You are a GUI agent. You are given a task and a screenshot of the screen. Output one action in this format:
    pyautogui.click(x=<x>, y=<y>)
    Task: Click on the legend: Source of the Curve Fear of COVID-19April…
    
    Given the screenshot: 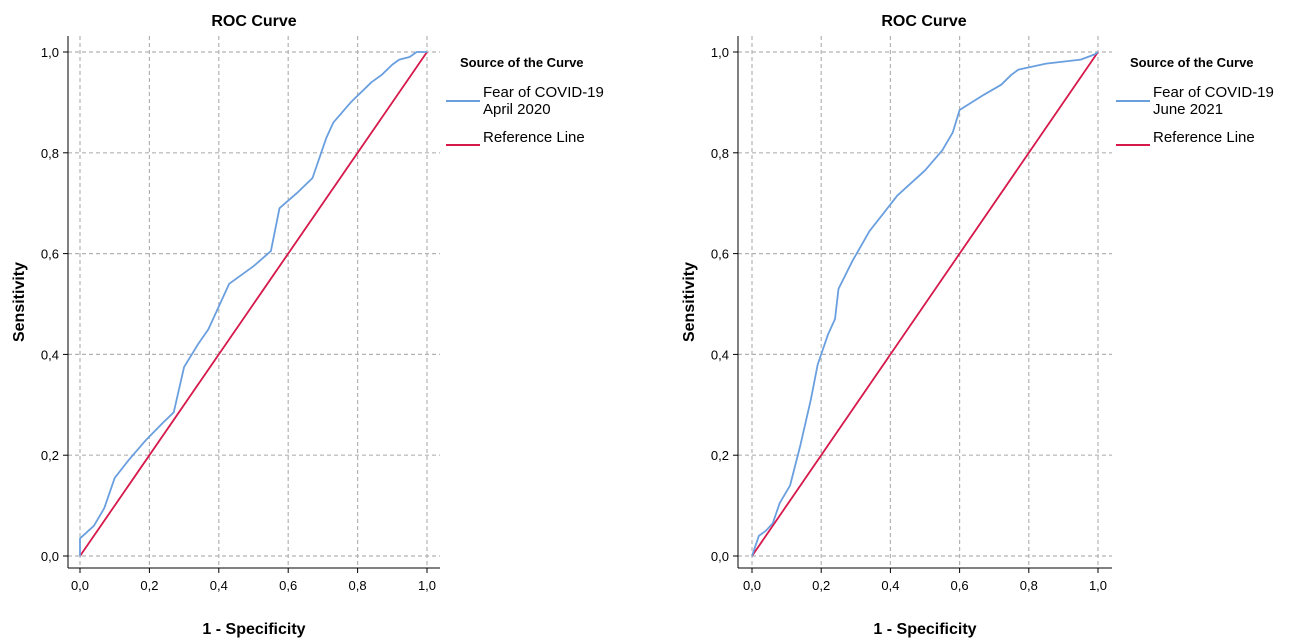 What is the action you would take?
    pyautogui.click(x=525, y=100)
    